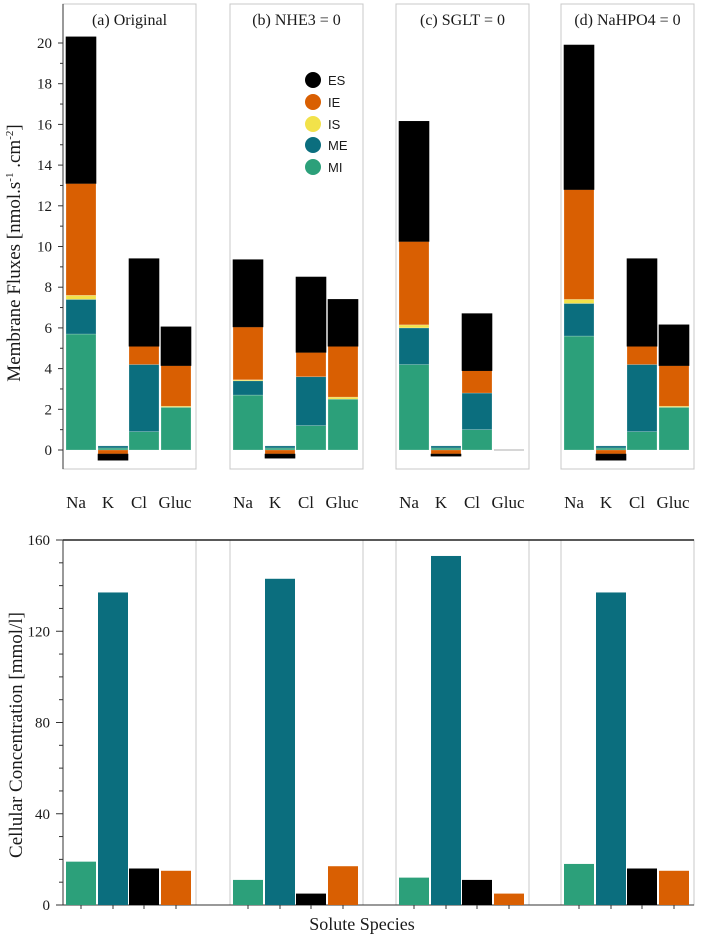 This screenshot has width=702, height=939. Describe the element at coordinates (42, 815) in the screenshot. I see `conc-y-tick-label: 40` at that location.